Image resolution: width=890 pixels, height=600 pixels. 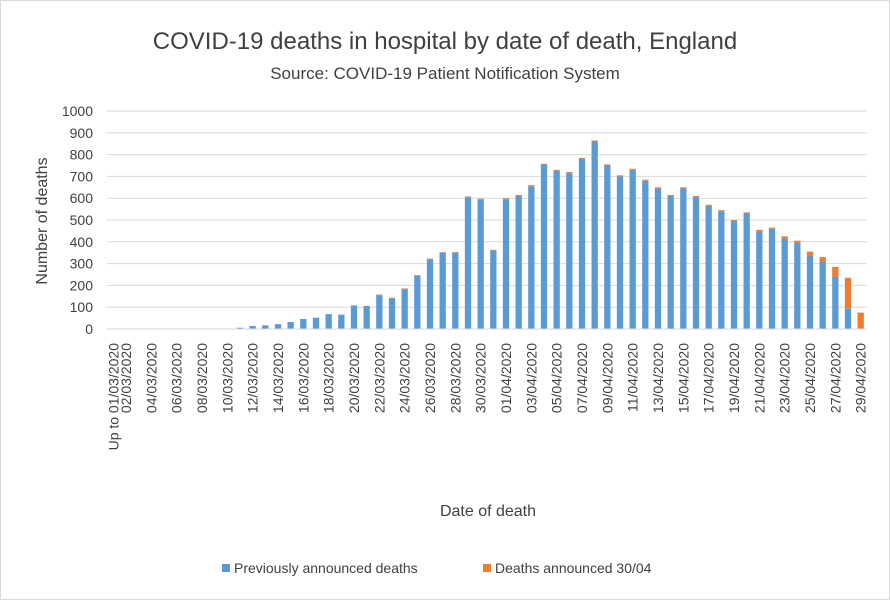 I want to click on x-tick-label: 03/04/2020, so click(x=531, y=378).